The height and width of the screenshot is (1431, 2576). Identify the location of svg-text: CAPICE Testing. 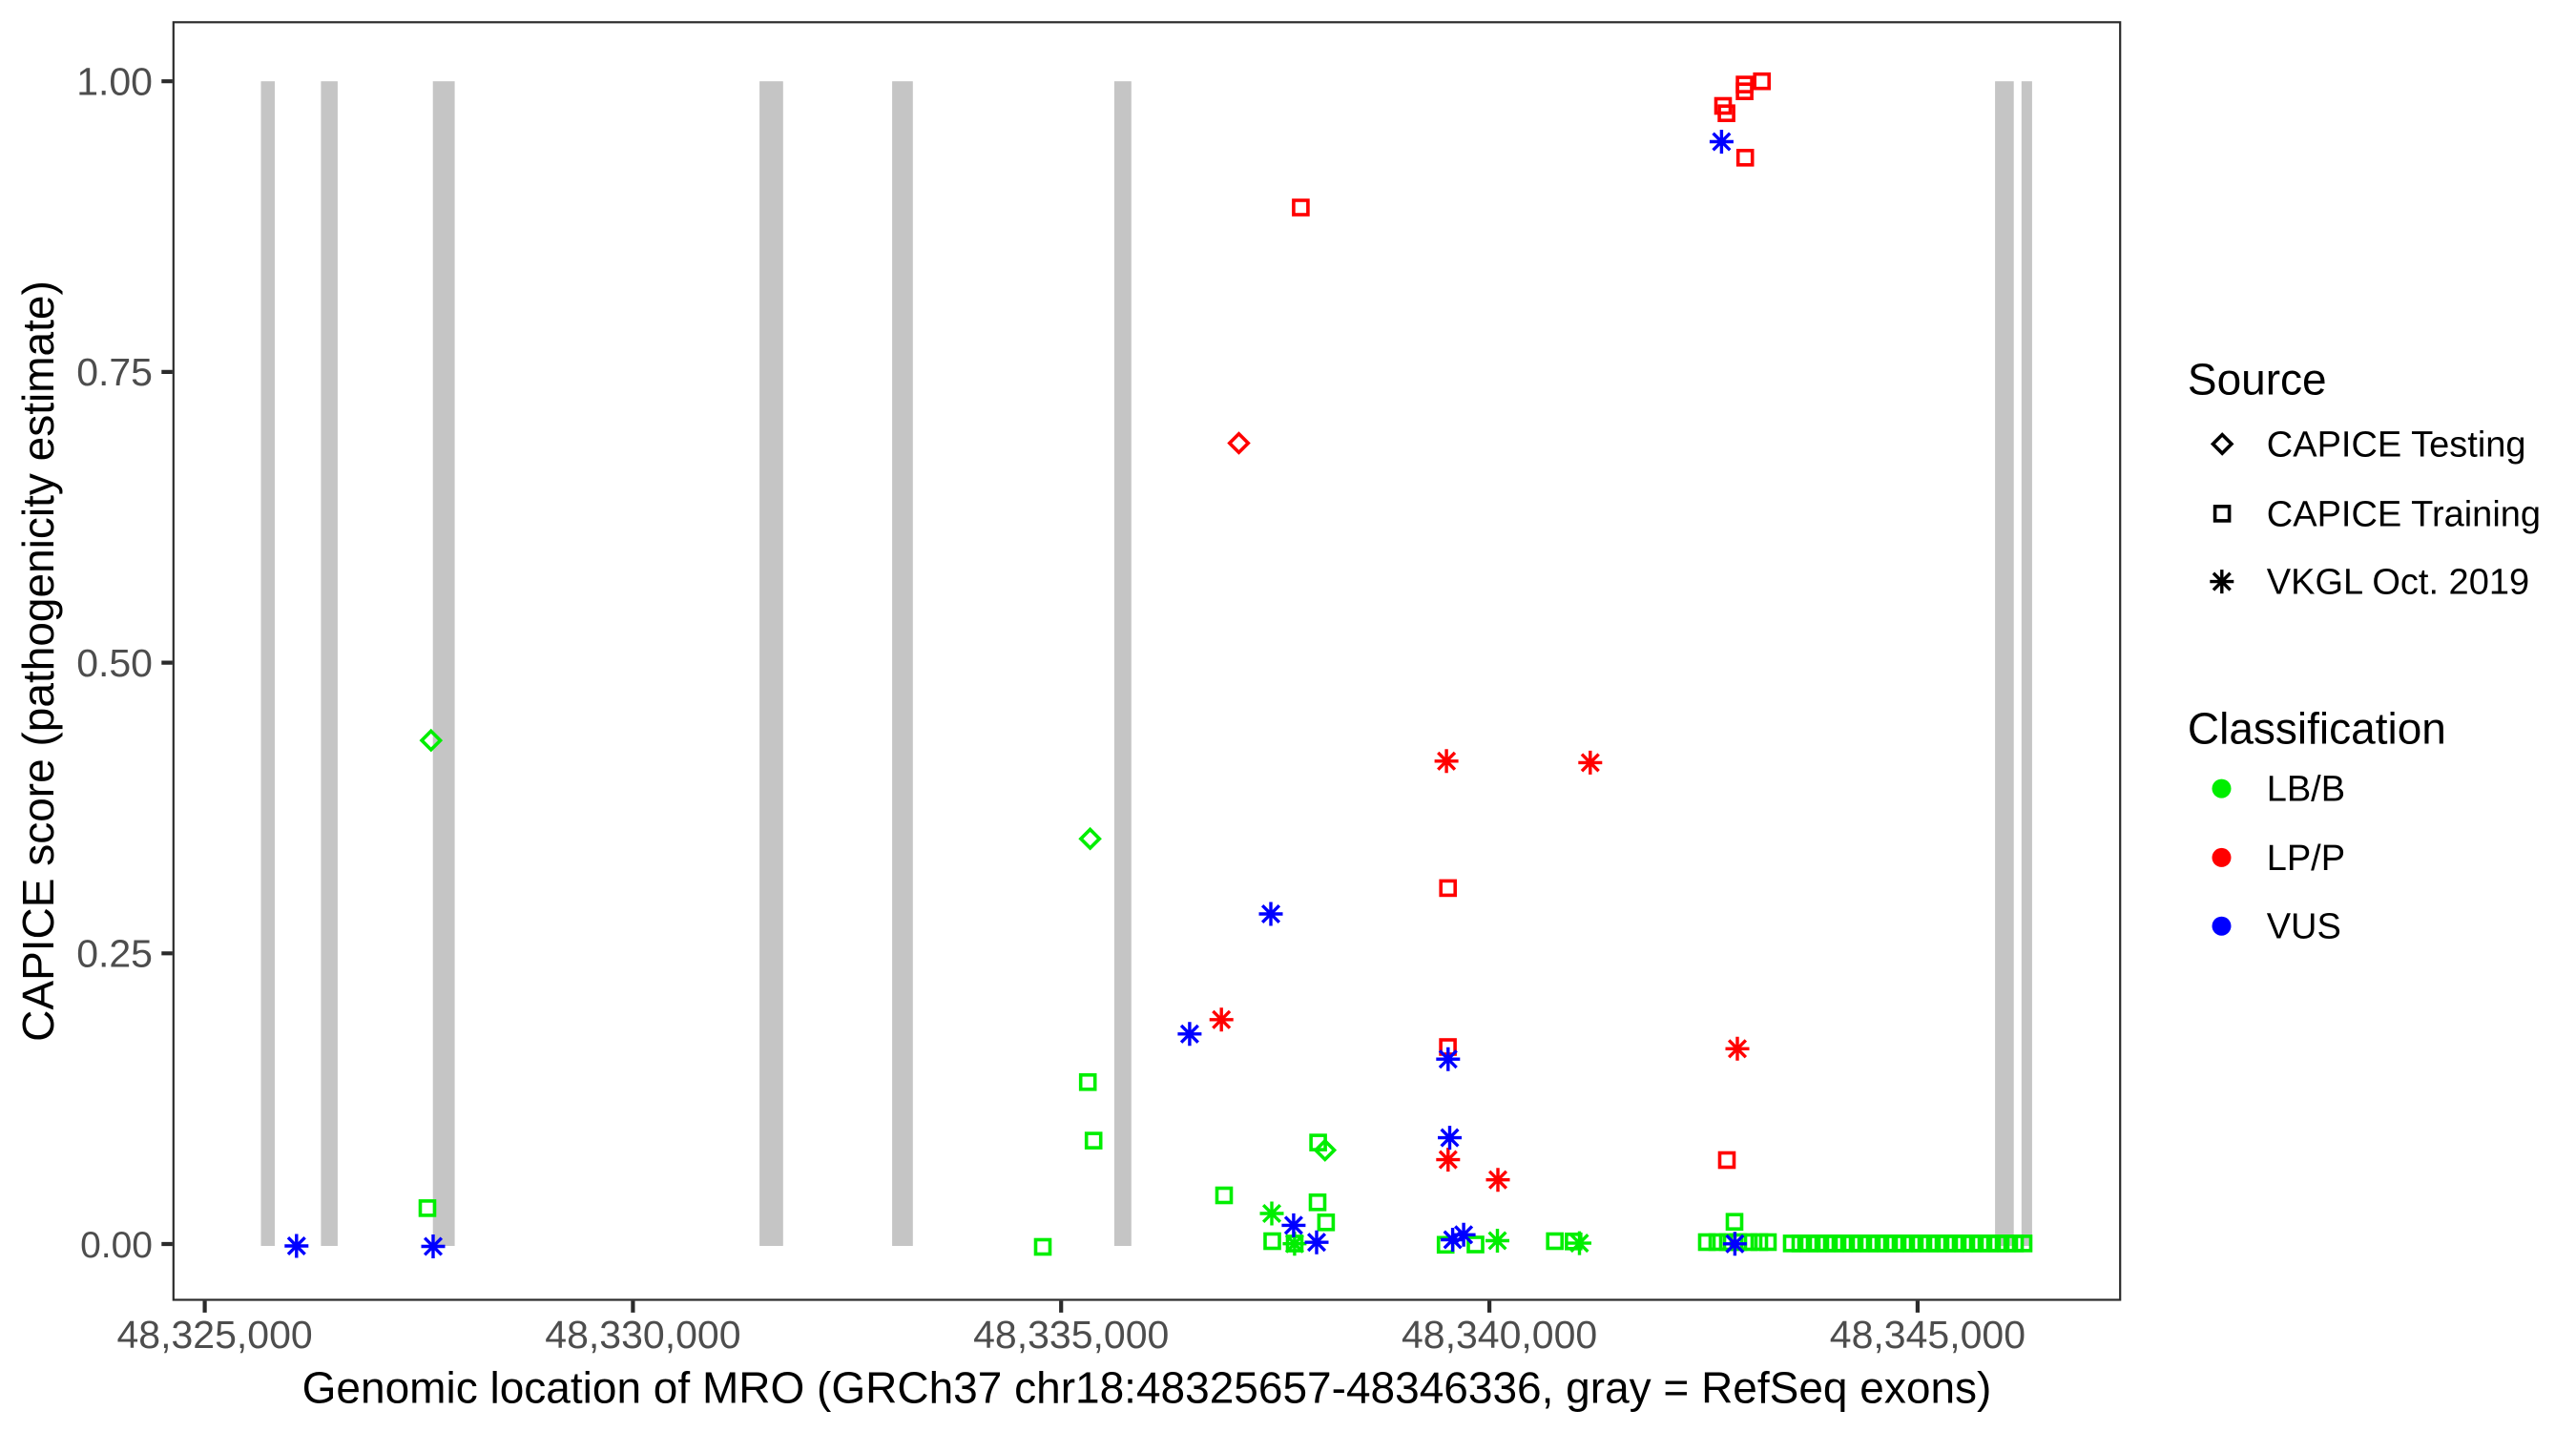
(2396, 445).